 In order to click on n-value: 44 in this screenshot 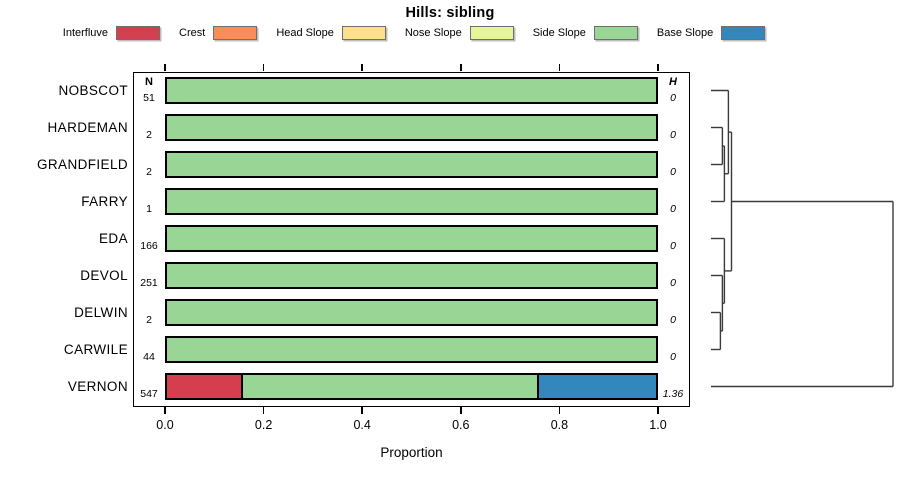, I will do `click(149, 357)`.